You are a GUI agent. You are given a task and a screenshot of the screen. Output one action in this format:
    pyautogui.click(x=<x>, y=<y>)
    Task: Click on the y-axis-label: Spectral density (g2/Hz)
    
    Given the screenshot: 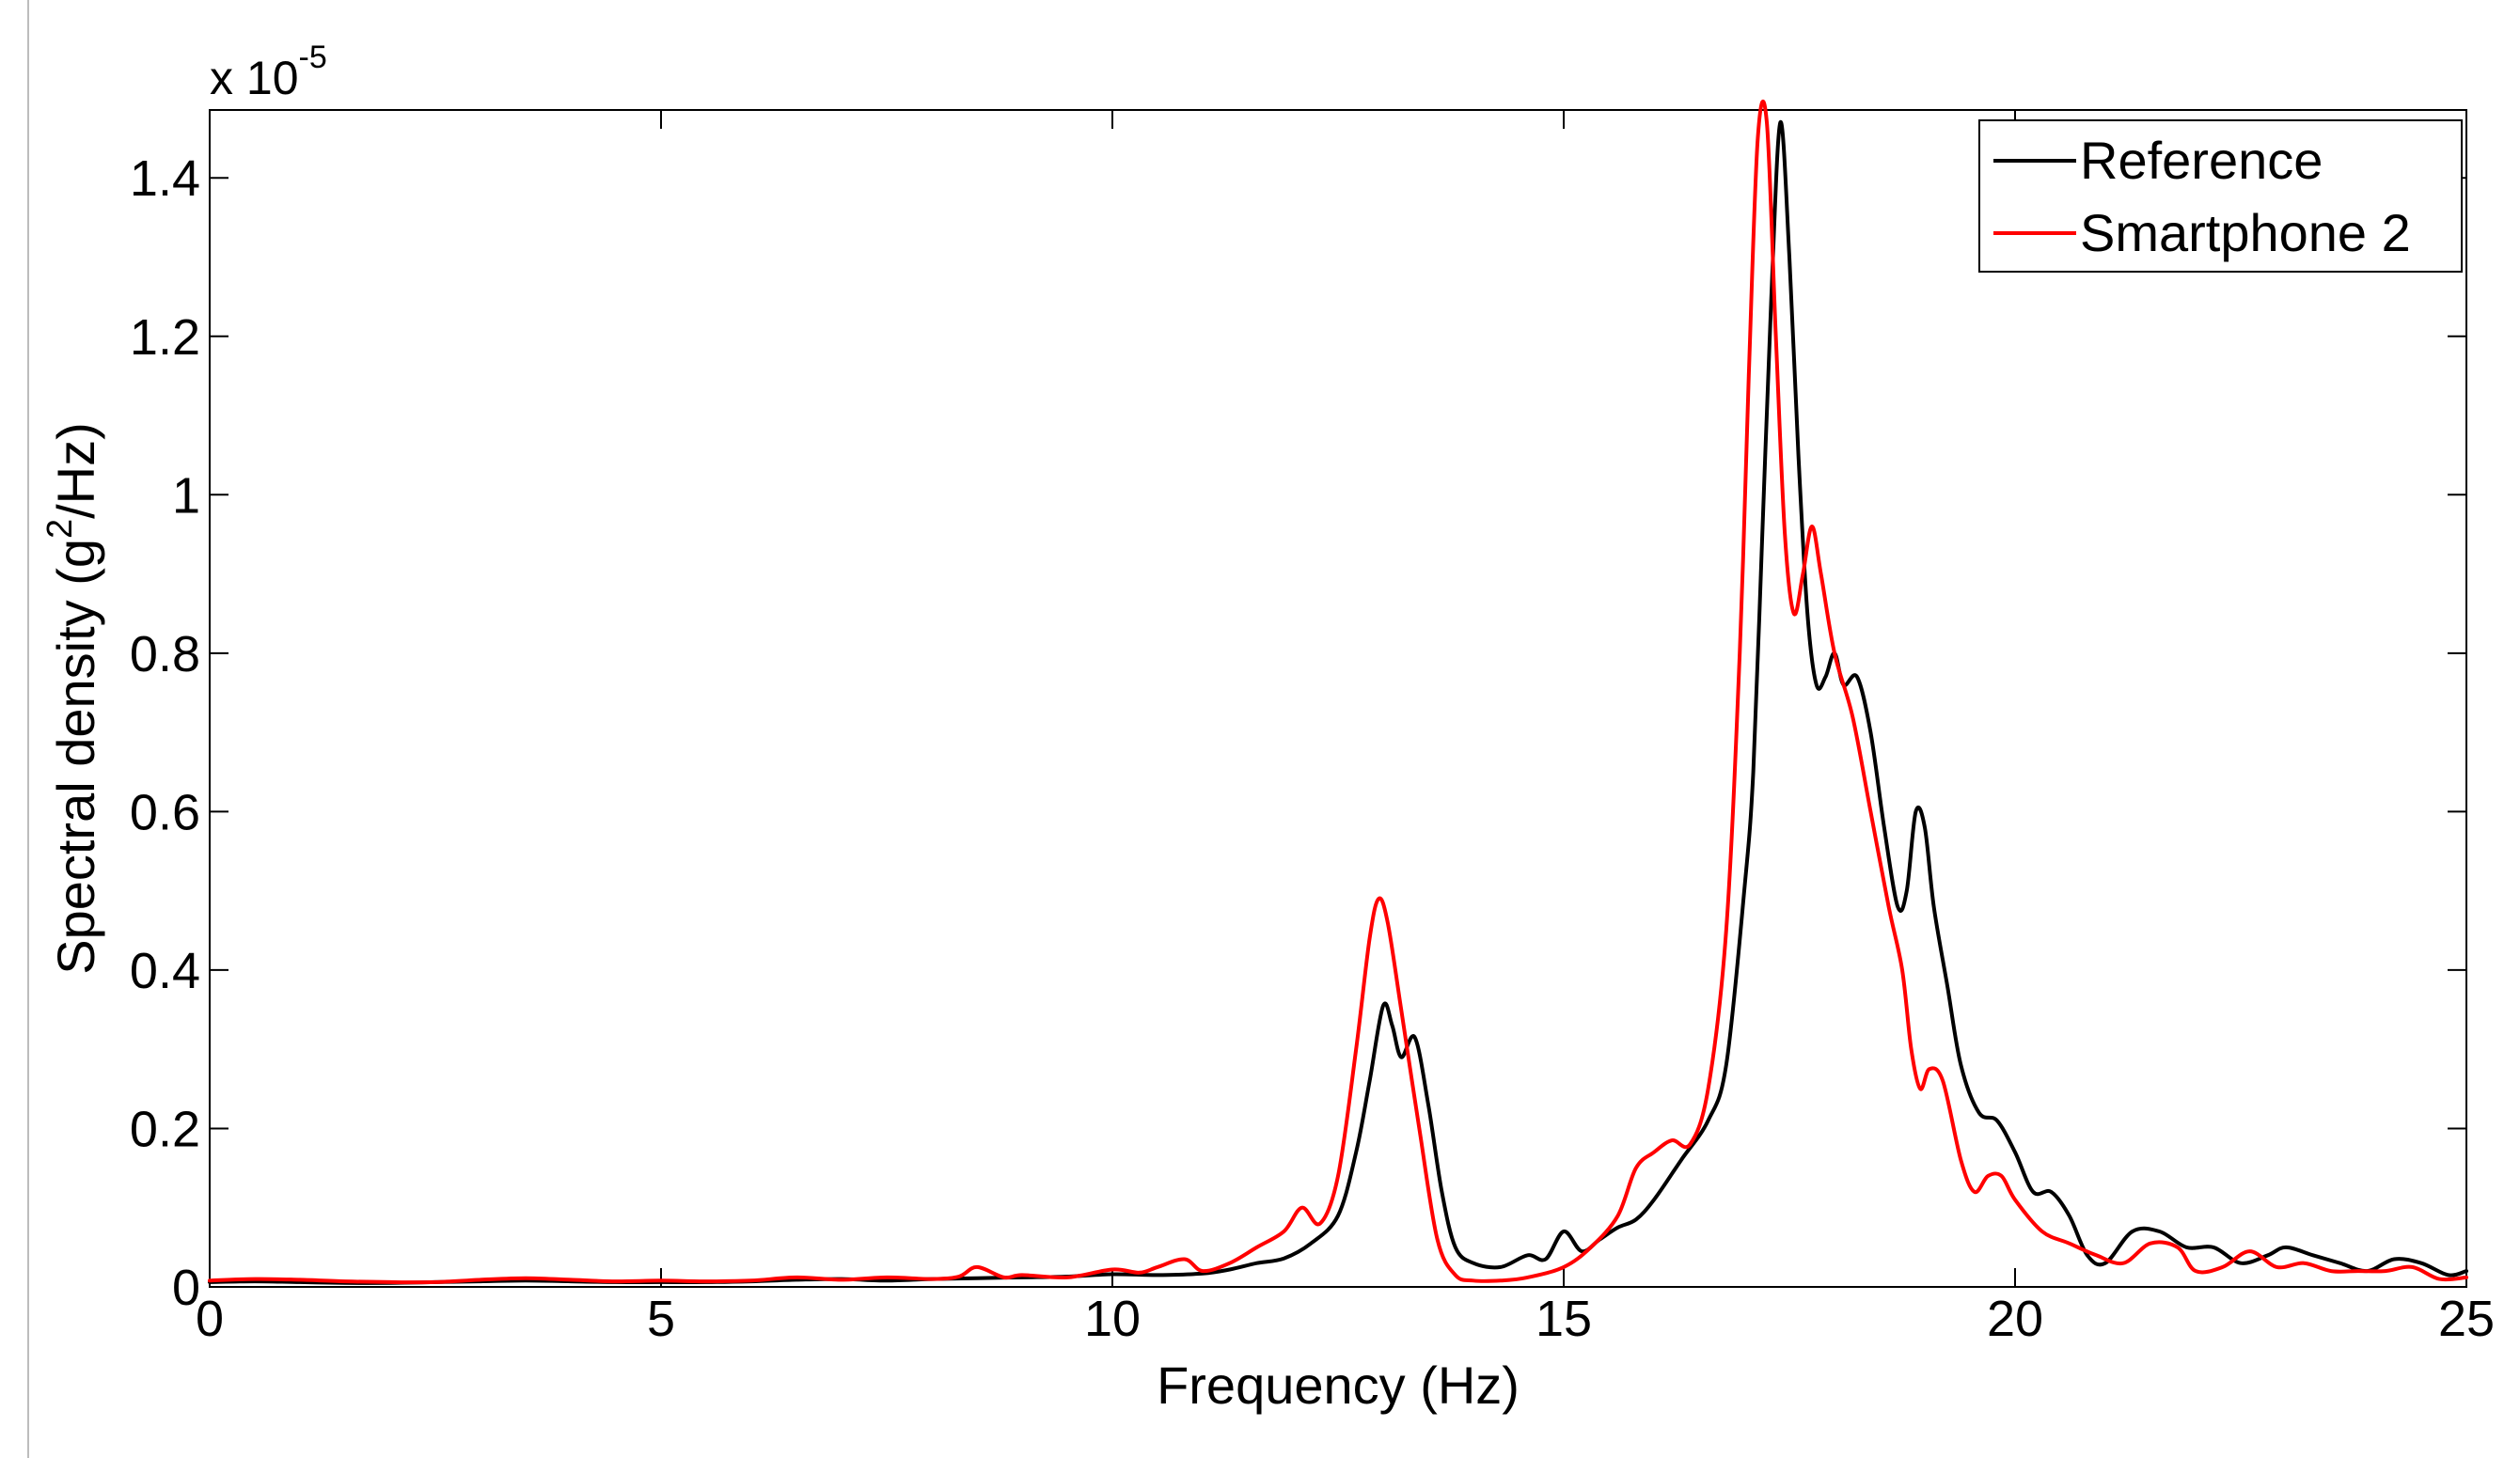 What is the action you would take?
    pyautogui.click(x=73, y=698)
    